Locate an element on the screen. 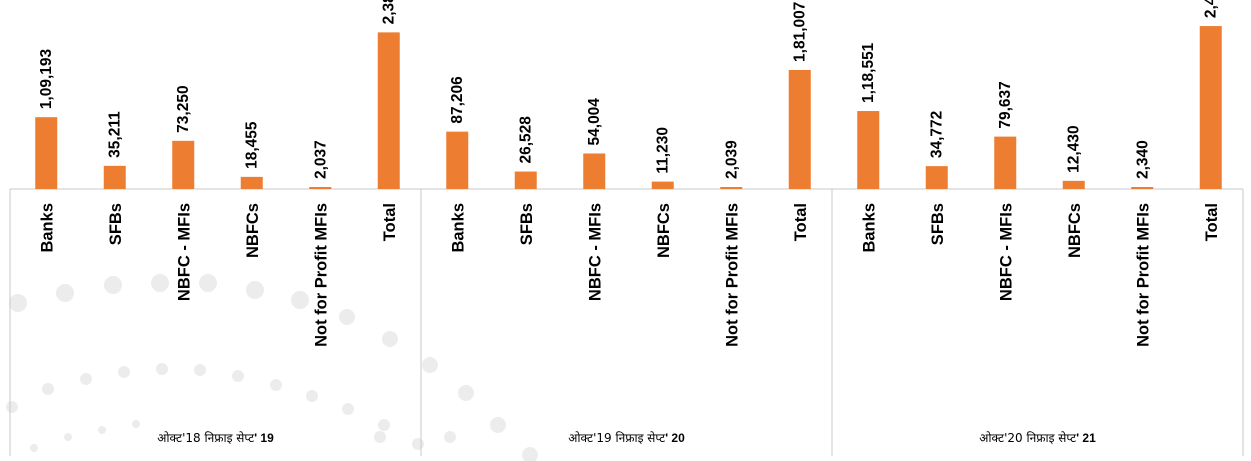 This screenshot has width=1251, height=461. category-label-2-4: Not for Profit MFIs is located at coordinates (1143, 275).